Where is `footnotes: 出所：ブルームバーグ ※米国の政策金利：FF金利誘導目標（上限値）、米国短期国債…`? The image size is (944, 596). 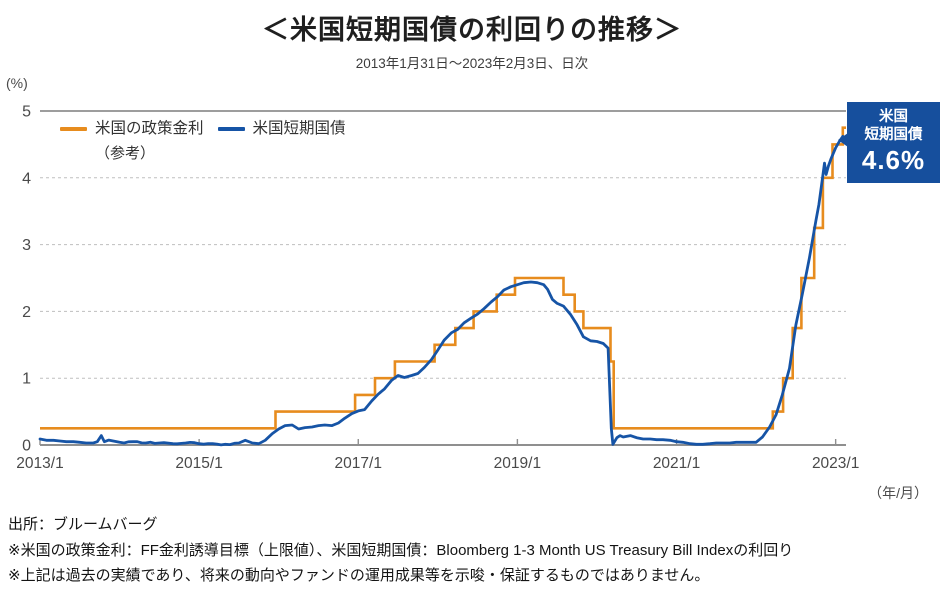
footnotes: 出所：ブルームバーグ ※米国の政策金利：FF金利誘導目標（上限値）、米国短期国債… is located at coordinates (473, 550).